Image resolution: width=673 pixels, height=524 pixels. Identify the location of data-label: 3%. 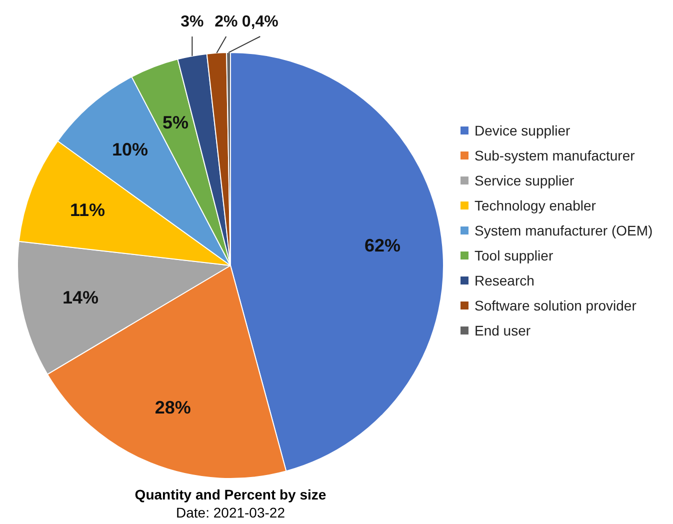
(192, 22).